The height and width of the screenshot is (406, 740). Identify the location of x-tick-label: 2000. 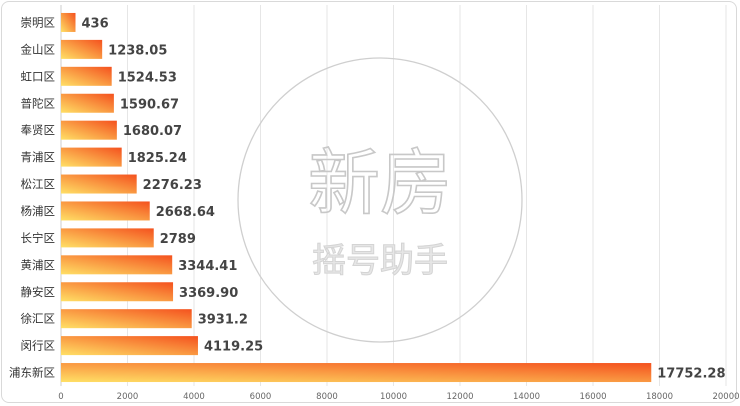
(128, 397).